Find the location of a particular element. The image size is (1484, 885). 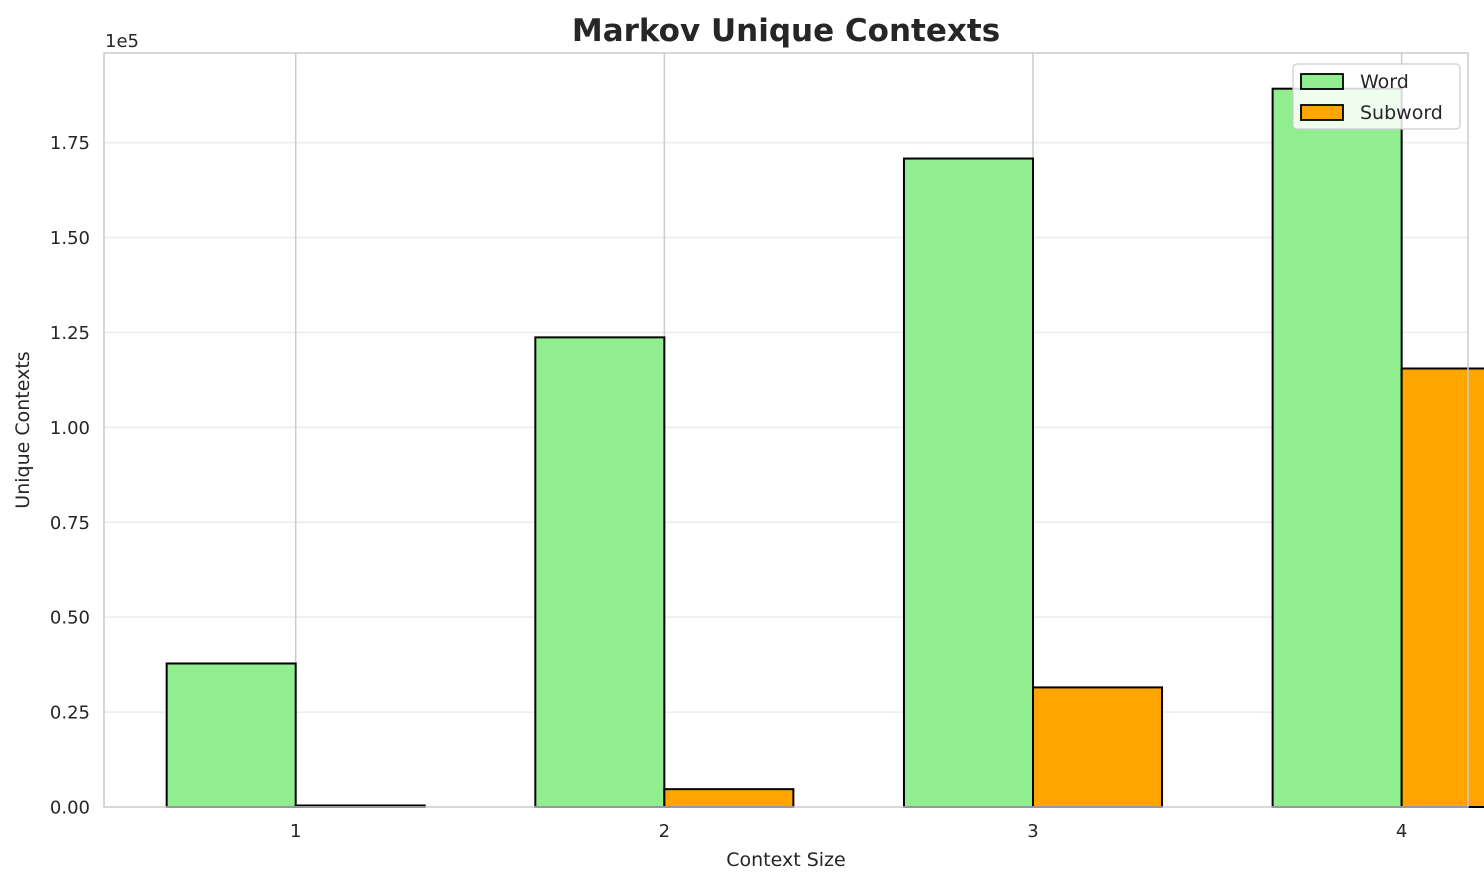

y-tick-label: 1.75 is located at coordinates (70, 143).